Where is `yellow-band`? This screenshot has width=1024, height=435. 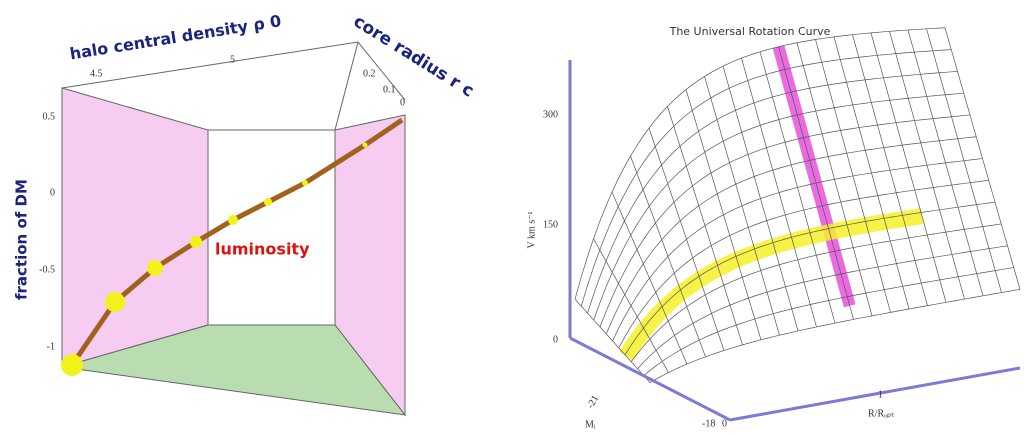 yellow-band is located at coordinates (772, 284).